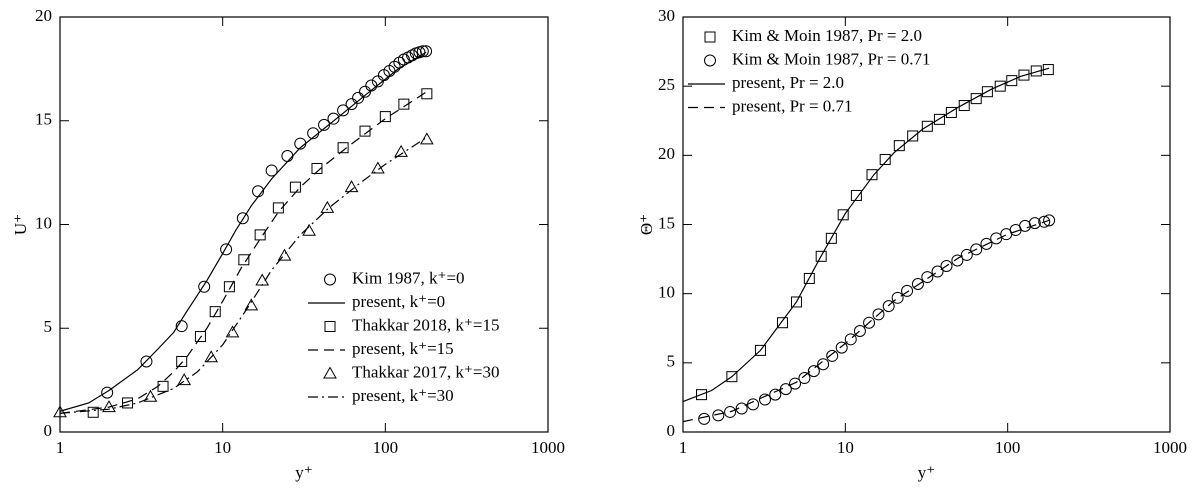  Describe the element at coordinates (48, 326) in the screenshot. I see `y-tick-label: 5` at that location.